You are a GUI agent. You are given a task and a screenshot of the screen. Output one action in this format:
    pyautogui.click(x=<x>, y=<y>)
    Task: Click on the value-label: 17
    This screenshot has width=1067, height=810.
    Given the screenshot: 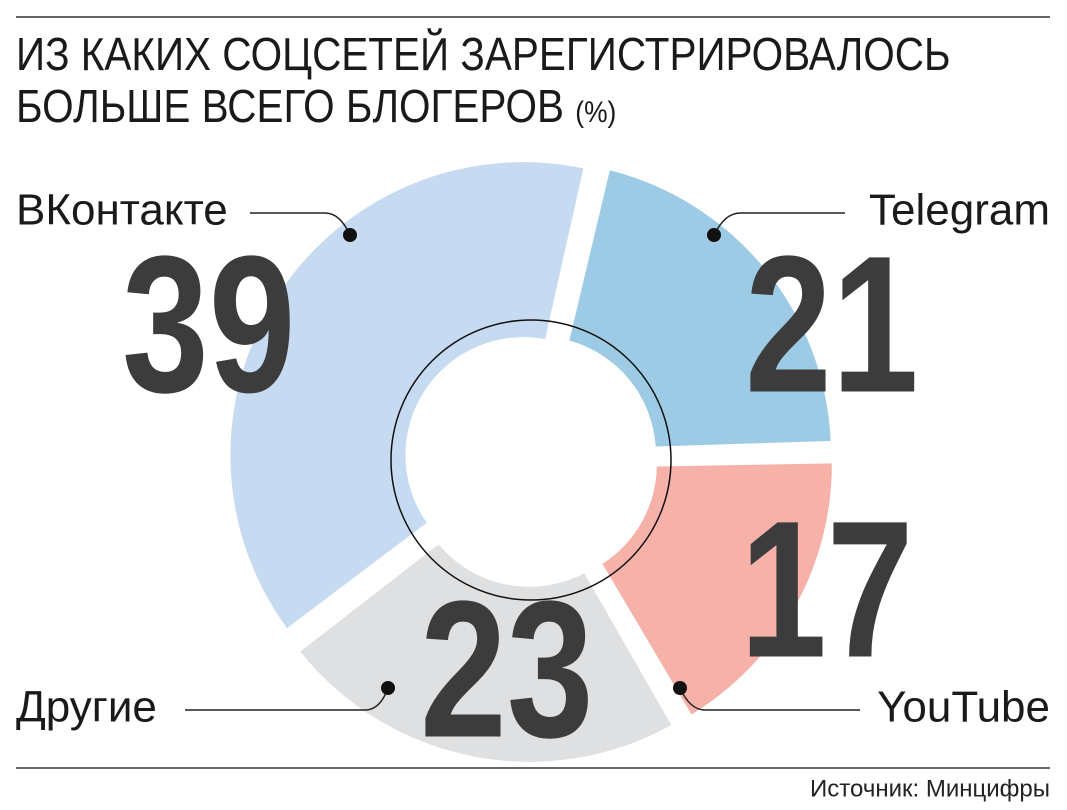 What is the action you would take?
    pyautogui.click(x=827, y=590)
    